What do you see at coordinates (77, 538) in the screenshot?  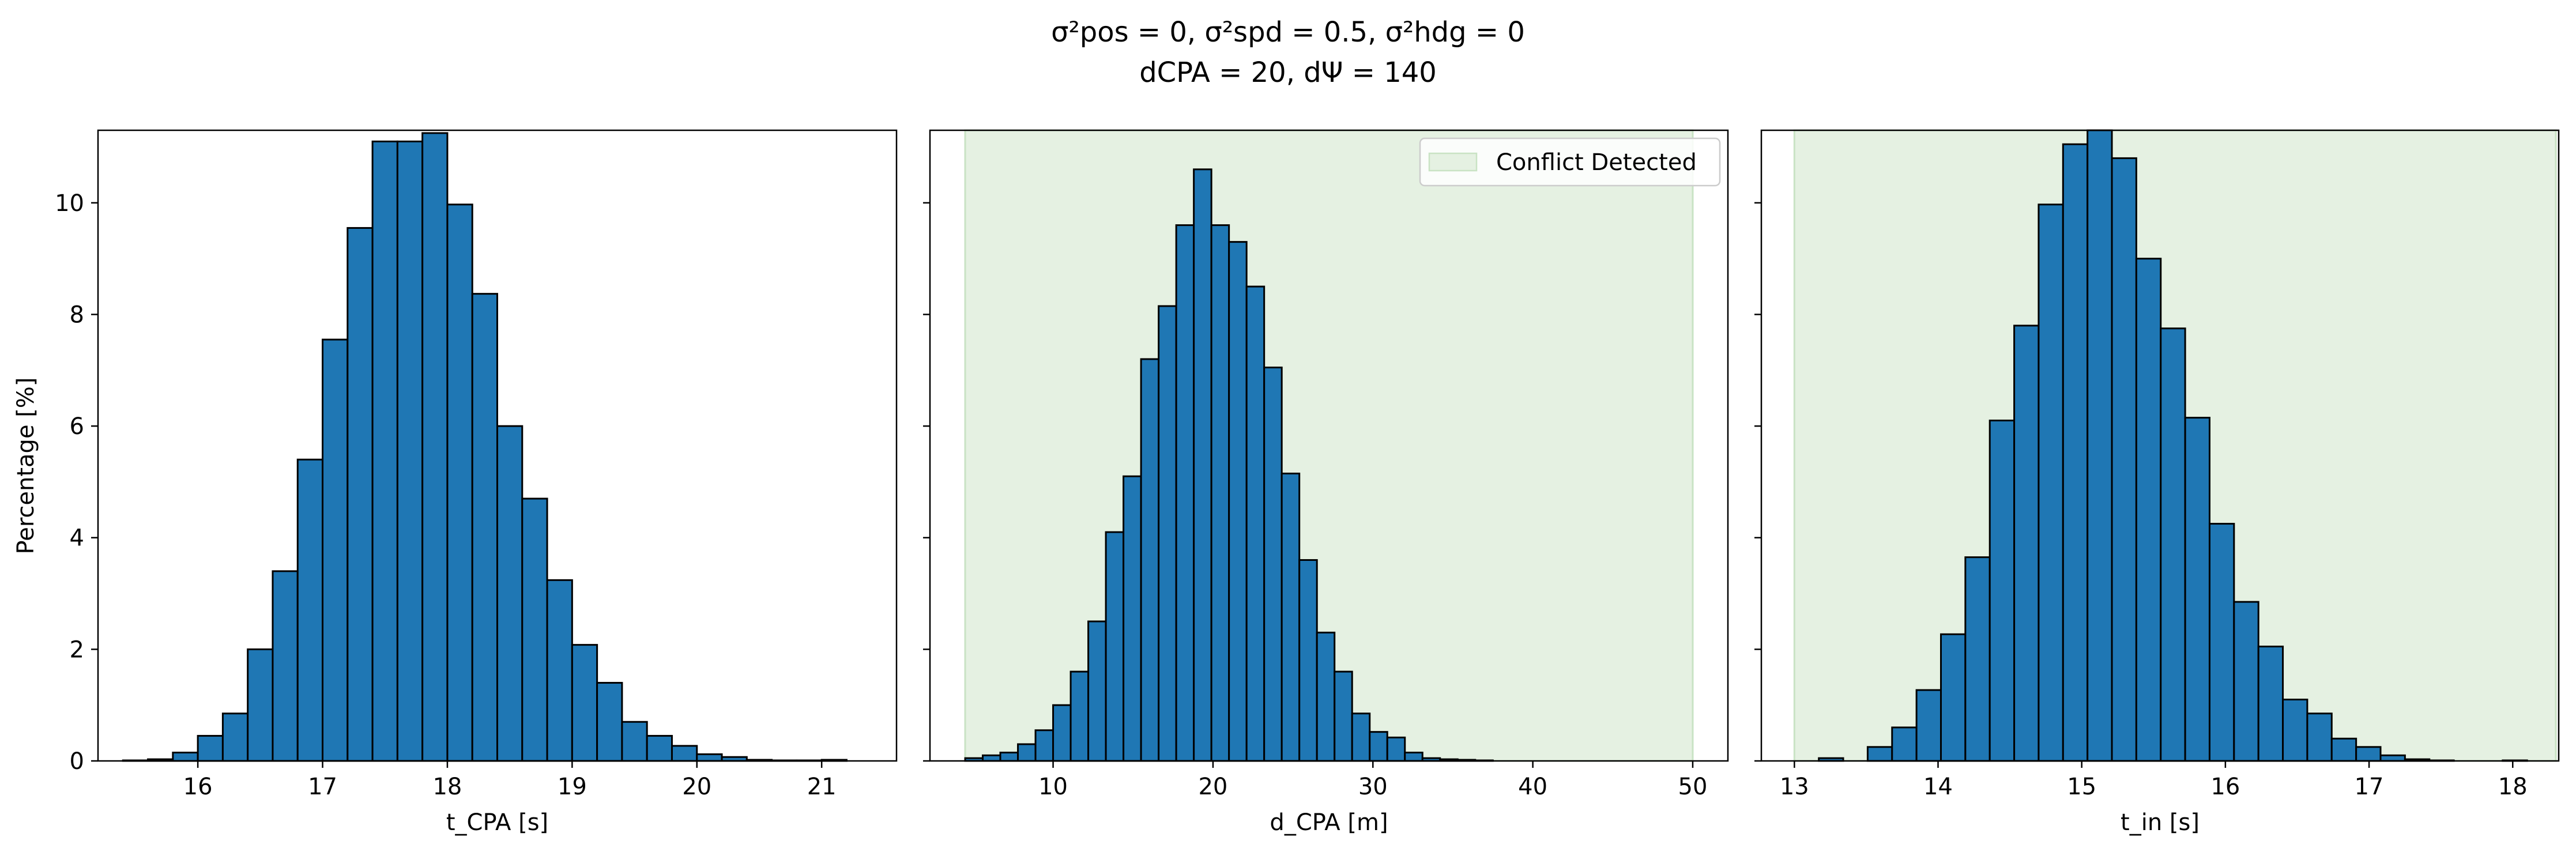 I see `y-tick-label: 4` at bounding box center [77, 538].